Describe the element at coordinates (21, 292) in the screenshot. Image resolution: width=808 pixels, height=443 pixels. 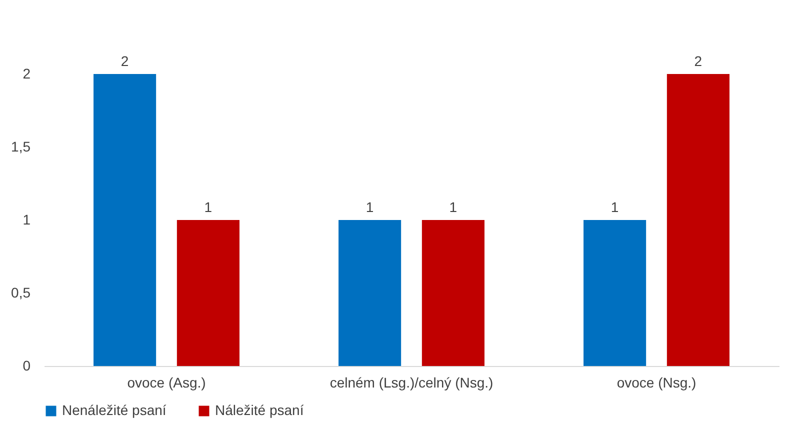
I see `y-tick-label: 0,5` at that location.